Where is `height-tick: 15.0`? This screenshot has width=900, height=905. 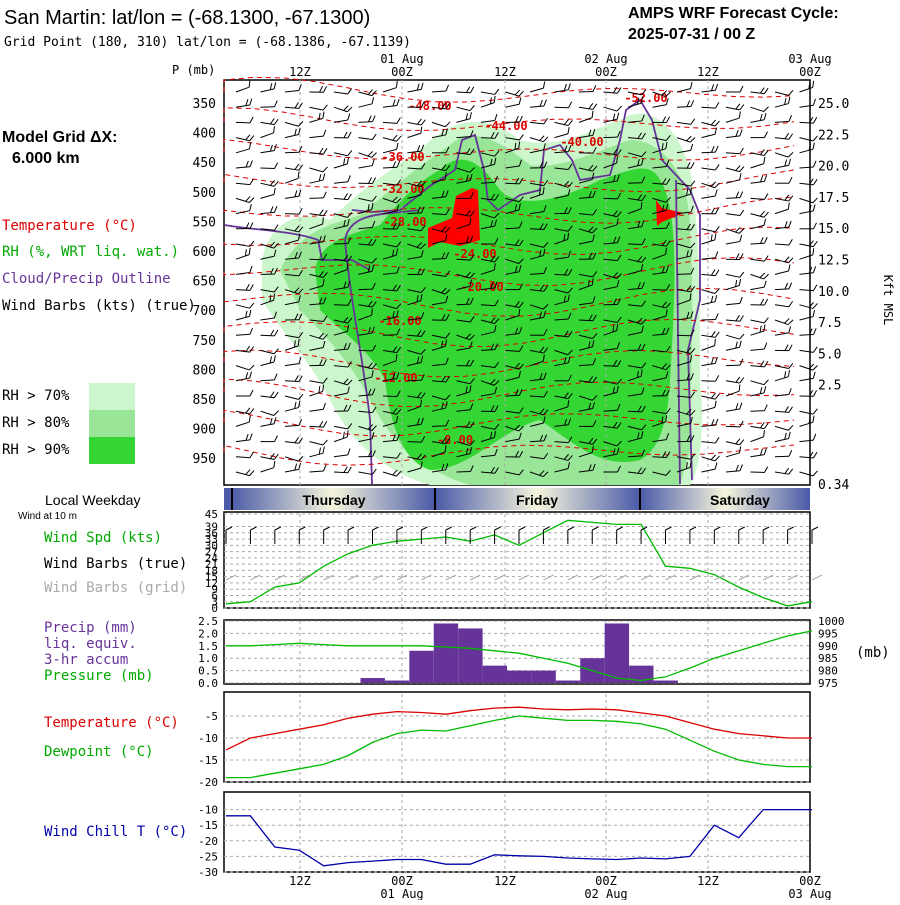
height-tick: 15.0 is located at coordinates (833, 229).